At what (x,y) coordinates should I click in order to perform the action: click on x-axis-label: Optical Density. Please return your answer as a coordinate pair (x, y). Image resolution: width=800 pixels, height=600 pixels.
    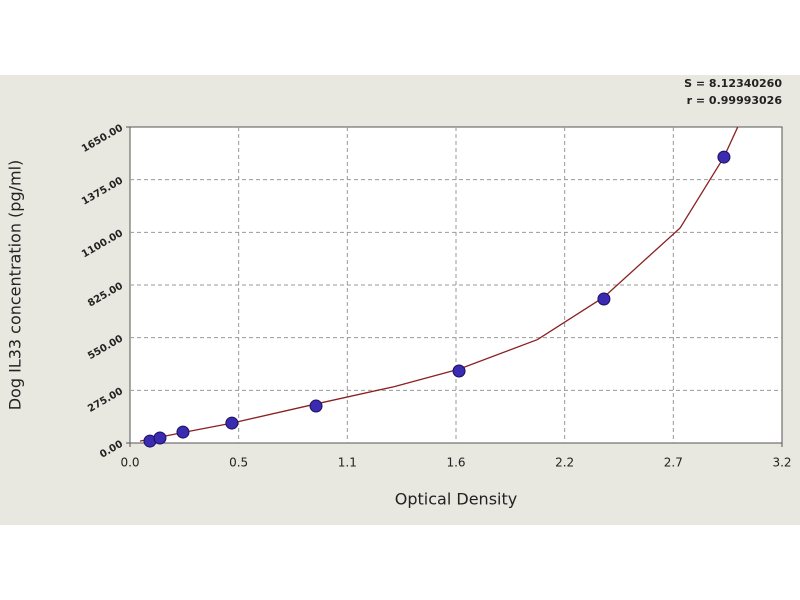
    Looking at the image, I should click on (456, 499).